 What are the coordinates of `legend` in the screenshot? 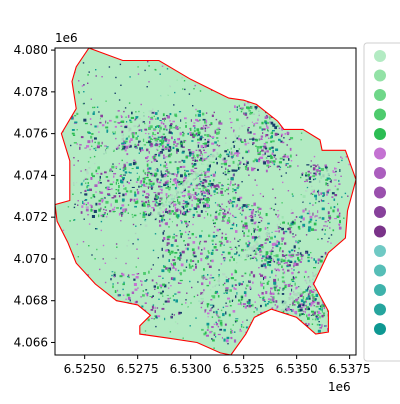 It's located at (381, 202).